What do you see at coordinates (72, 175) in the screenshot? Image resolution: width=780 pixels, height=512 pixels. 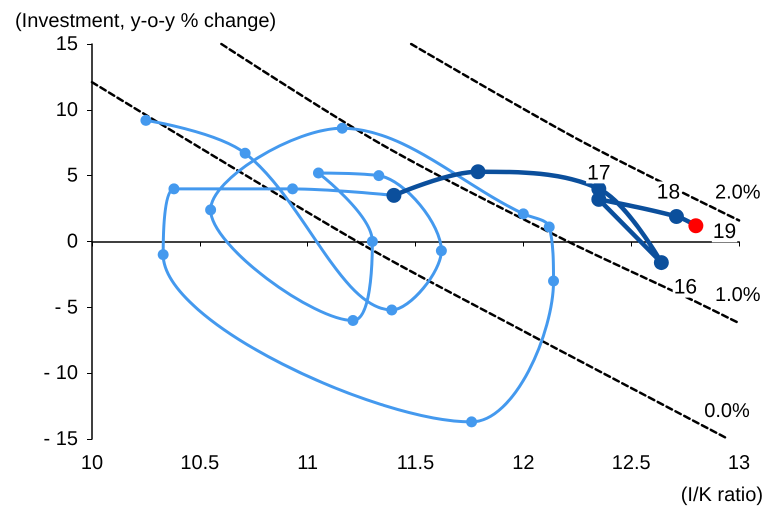 I see `y-tick-label: 5` at bounding box center [72, 175].